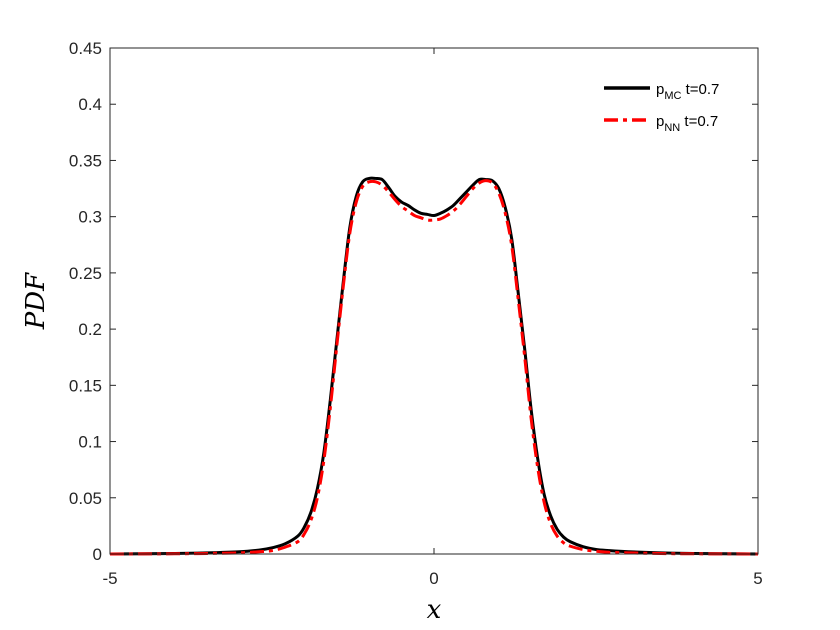 This screenshot has width=840, height=630. I want to click on legend-label-mc: pMC t=0.7, so click(687, 91).